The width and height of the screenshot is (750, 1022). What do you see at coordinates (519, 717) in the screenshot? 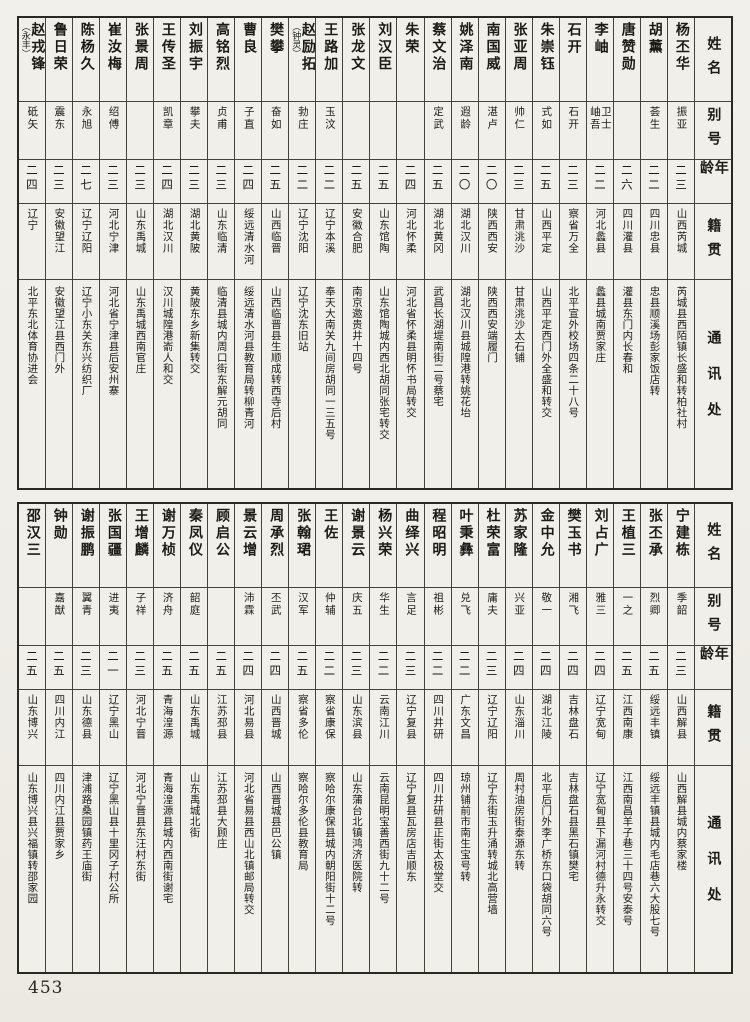
I see `person-native-place: 山东淄川` at bounding box center [519, 717].